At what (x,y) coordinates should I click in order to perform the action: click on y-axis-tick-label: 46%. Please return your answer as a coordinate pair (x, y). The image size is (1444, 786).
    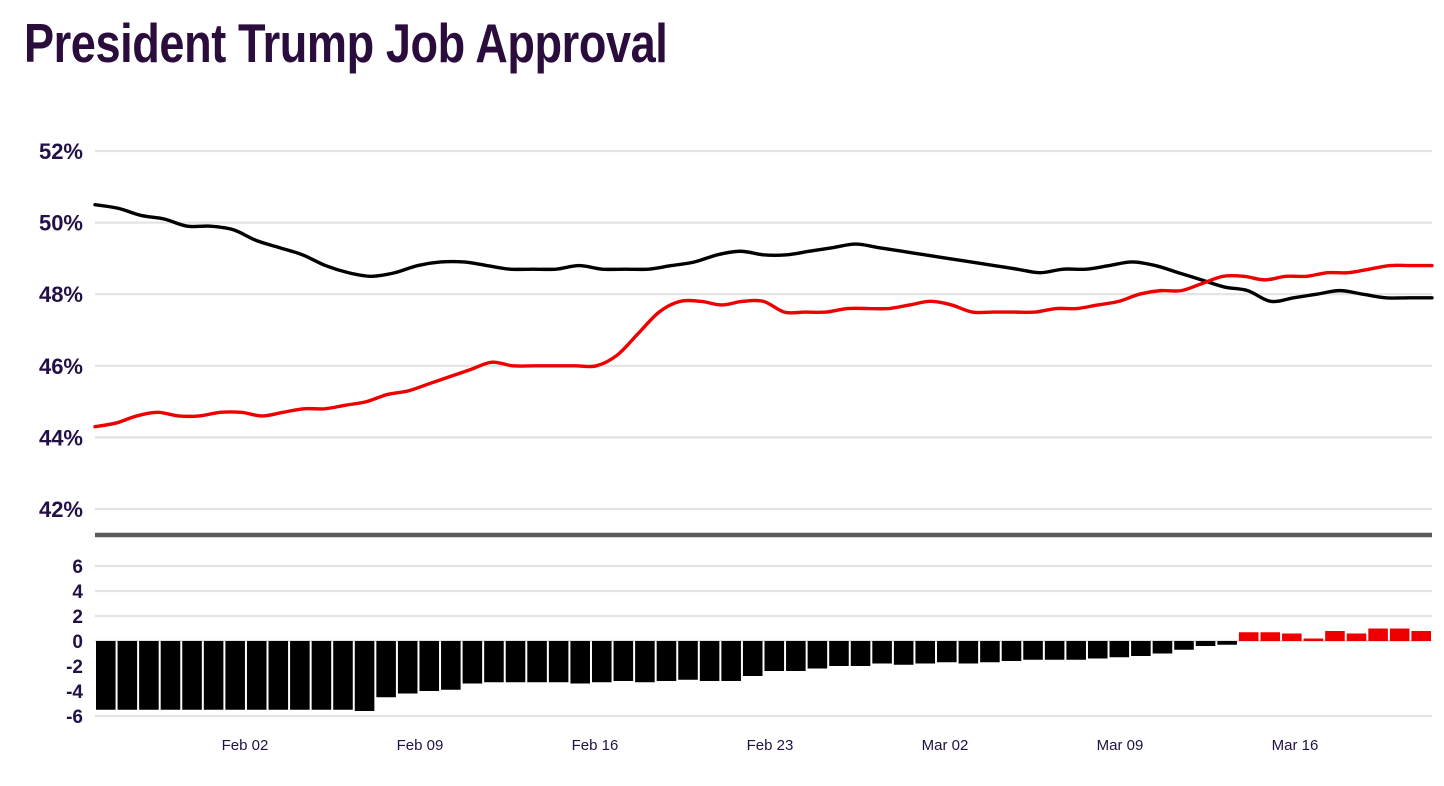
    Looking at the image, I should click on (61, 366).